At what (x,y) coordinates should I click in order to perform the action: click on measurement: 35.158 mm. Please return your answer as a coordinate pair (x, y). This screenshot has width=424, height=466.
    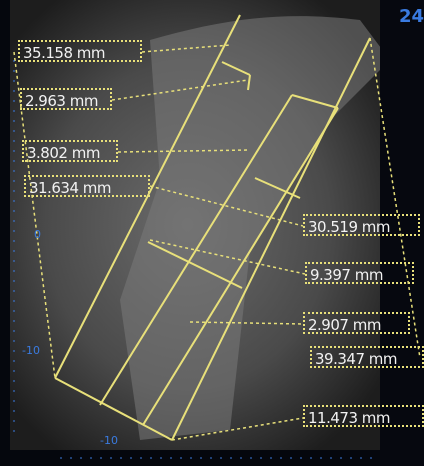
    Looking at the image, I should click on (80, 51).